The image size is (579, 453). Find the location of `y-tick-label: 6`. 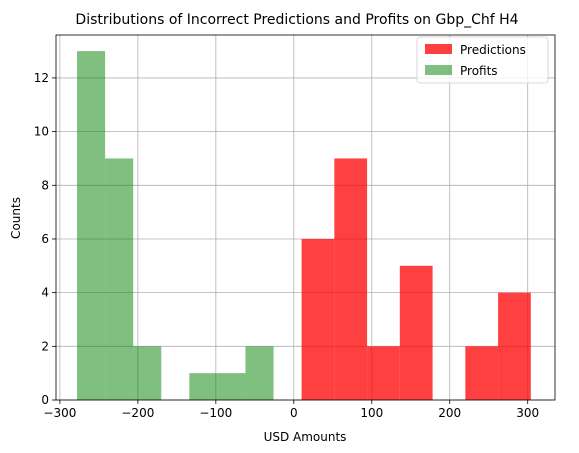

y-tick-label: 6 is located at coordinates (45, 239).